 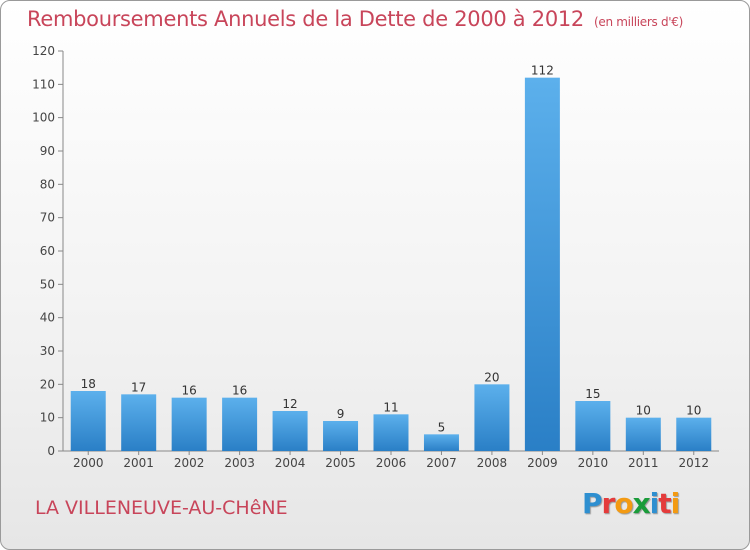 What do you see at coordinates (491, 377) in the screenshot?
I see `data-label: 20` at bounding box center [491, 377].